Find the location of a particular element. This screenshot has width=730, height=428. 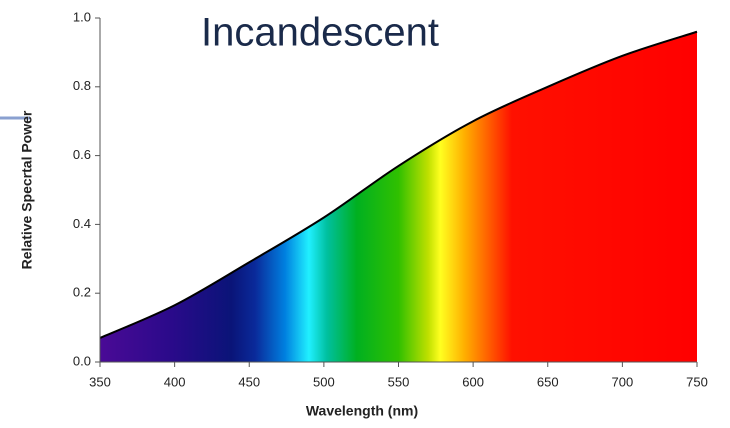

x-tick-label: 600 is located at coordinates (473, 381).